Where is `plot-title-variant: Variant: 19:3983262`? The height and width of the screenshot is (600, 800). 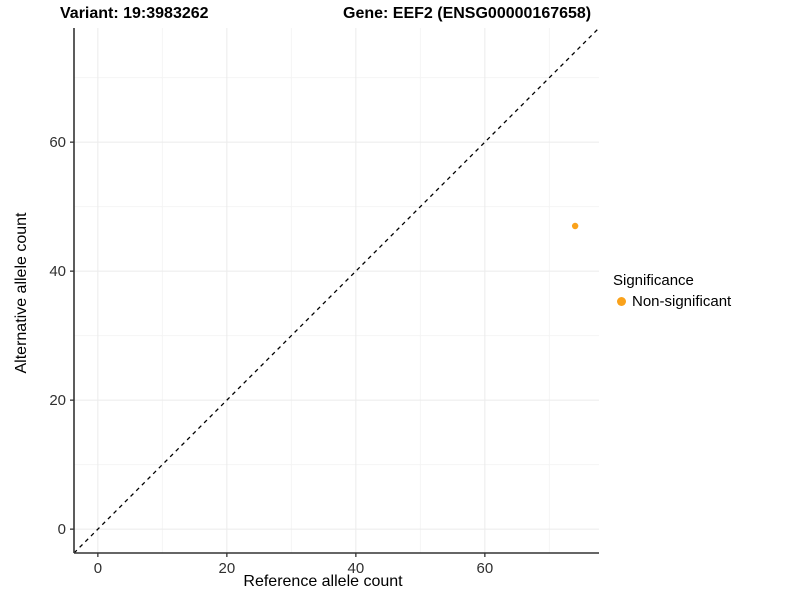 plot-title-variant: Variant: 19:3983262 is located at coordinates (134, 13).